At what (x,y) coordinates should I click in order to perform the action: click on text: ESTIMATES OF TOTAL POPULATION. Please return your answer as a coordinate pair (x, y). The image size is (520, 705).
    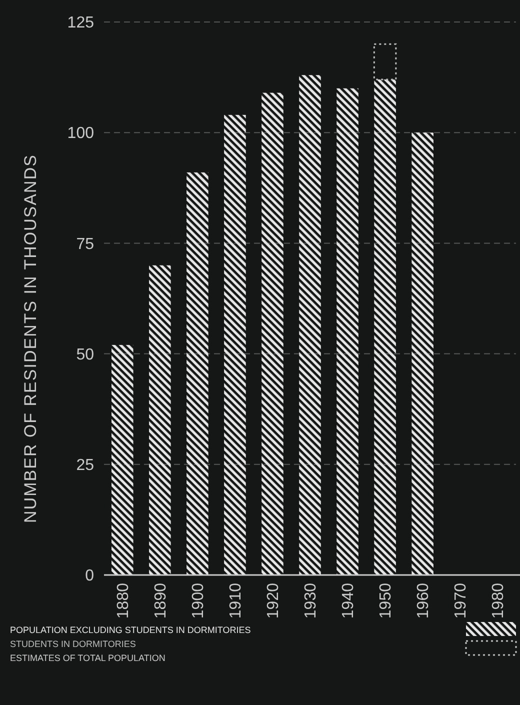
    Looking at the image, I should click on (88, 658).